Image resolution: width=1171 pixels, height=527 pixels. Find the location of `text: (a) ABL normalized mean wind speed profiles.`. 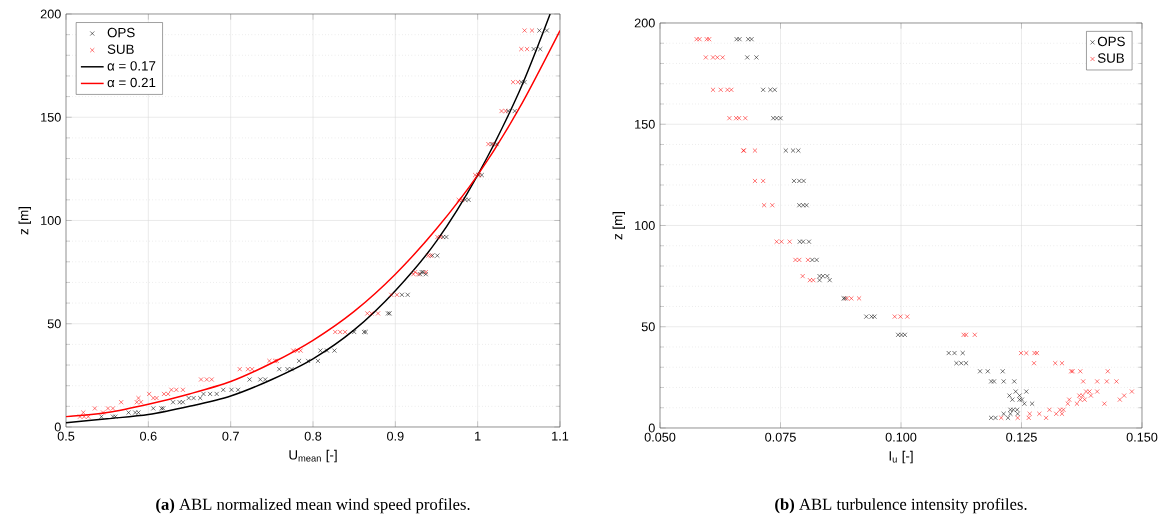

text: (a) ABL normalized mean wind speed profiles. is located at coordinates (313, 506).